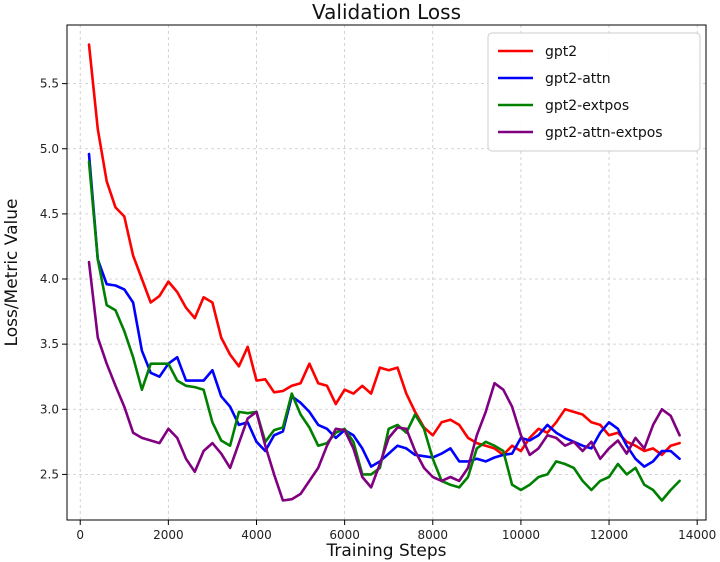 This screenshot has width=720, height=562. I want to click on y-tick-label: 5.0, so click(49, 149).